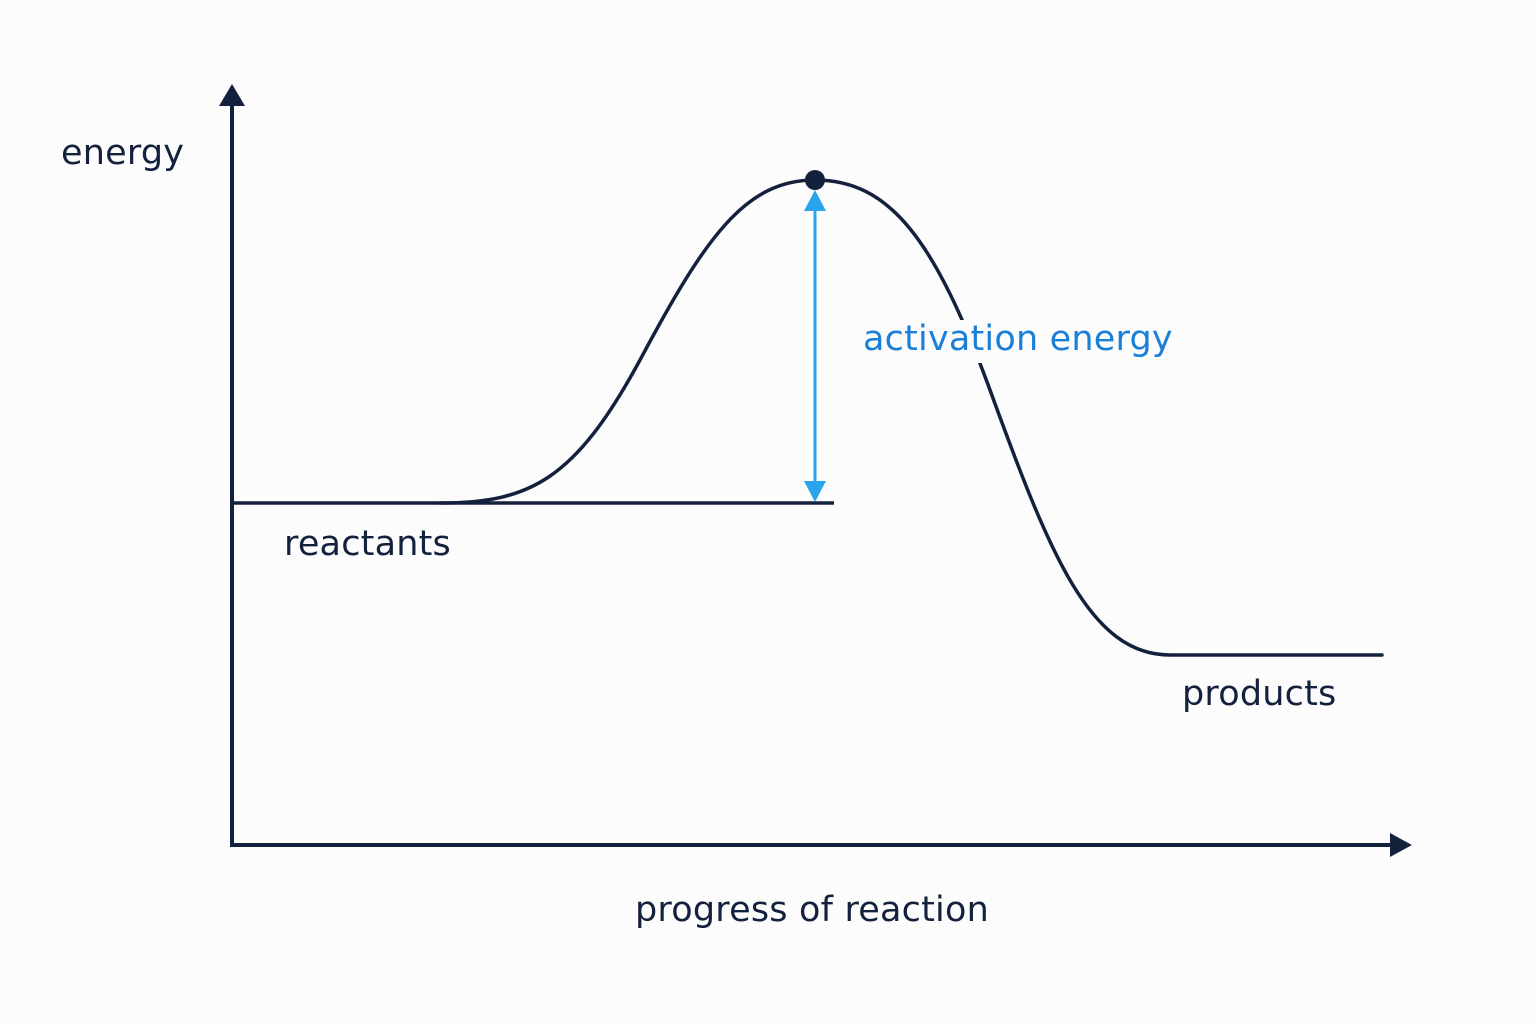 The width and height of the screenshot is (1536, 1024). What do you see at coordinates (815, 200) in the screenshot?
I see `activation-energy-arrowhead-top` at bounding box center [815, 200].